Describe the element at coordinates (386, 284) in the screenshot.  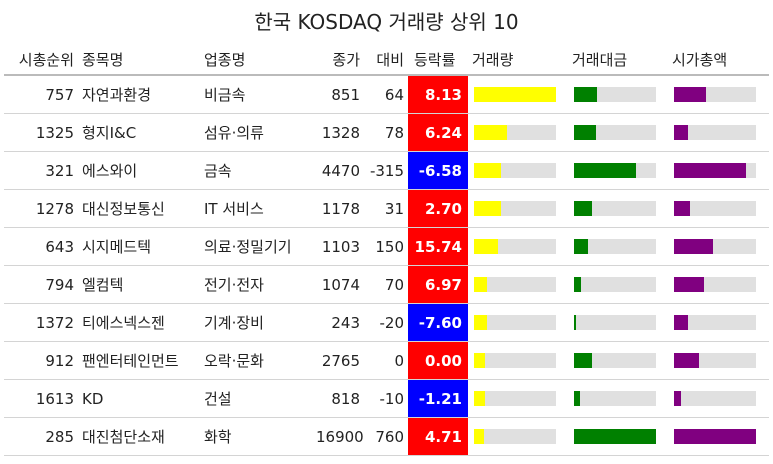
I see `table-row: 794 엘컴텍 전기·전자 1074 70 6.97` at that location.